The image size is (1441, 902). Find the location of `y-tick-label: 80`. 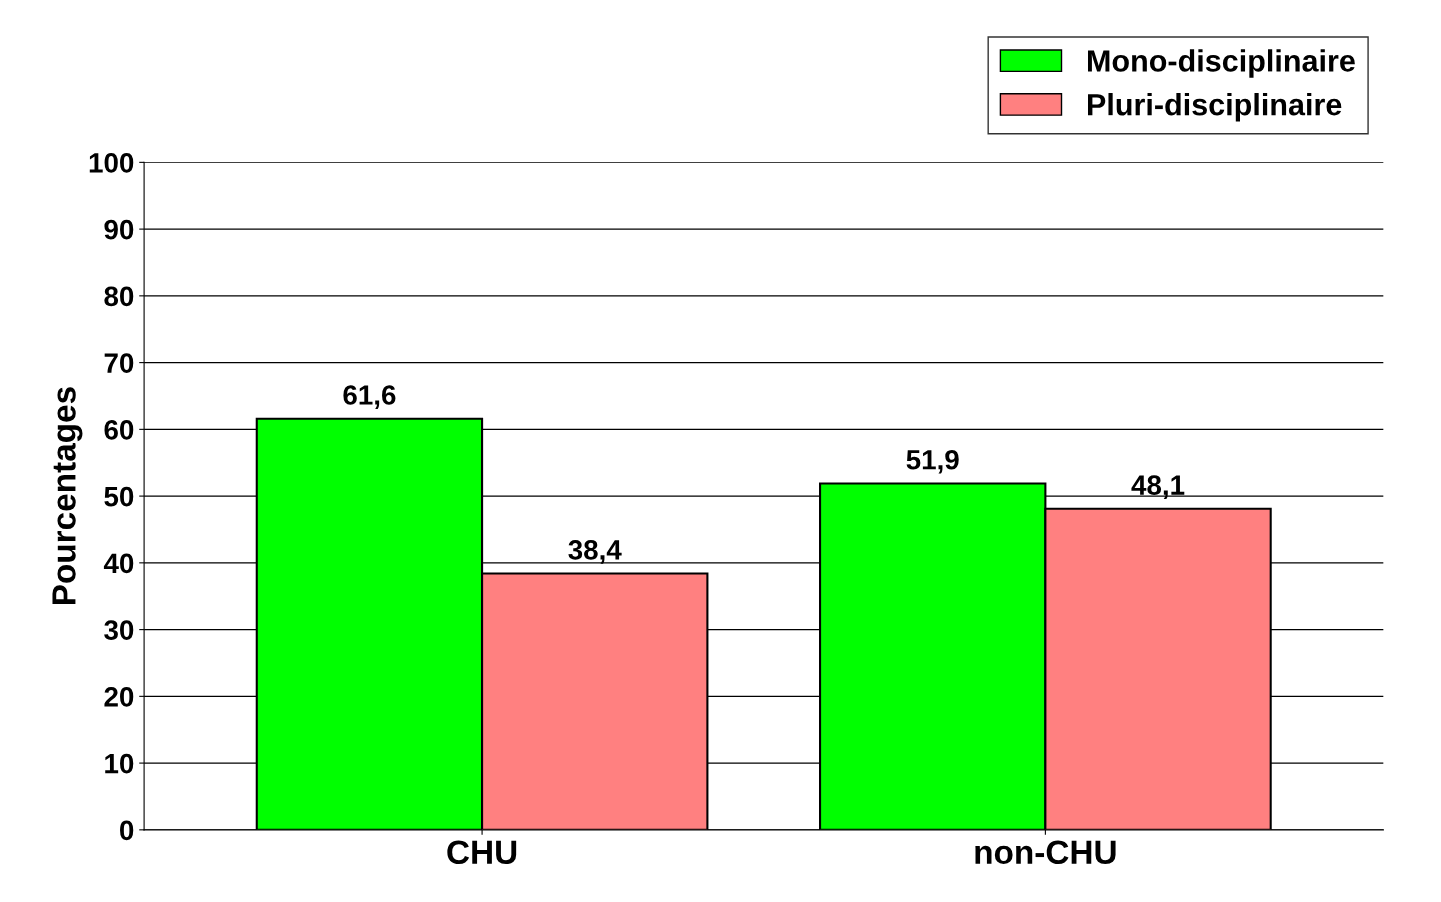

y-tick-label: 80 is located at coordinates (119, 296).